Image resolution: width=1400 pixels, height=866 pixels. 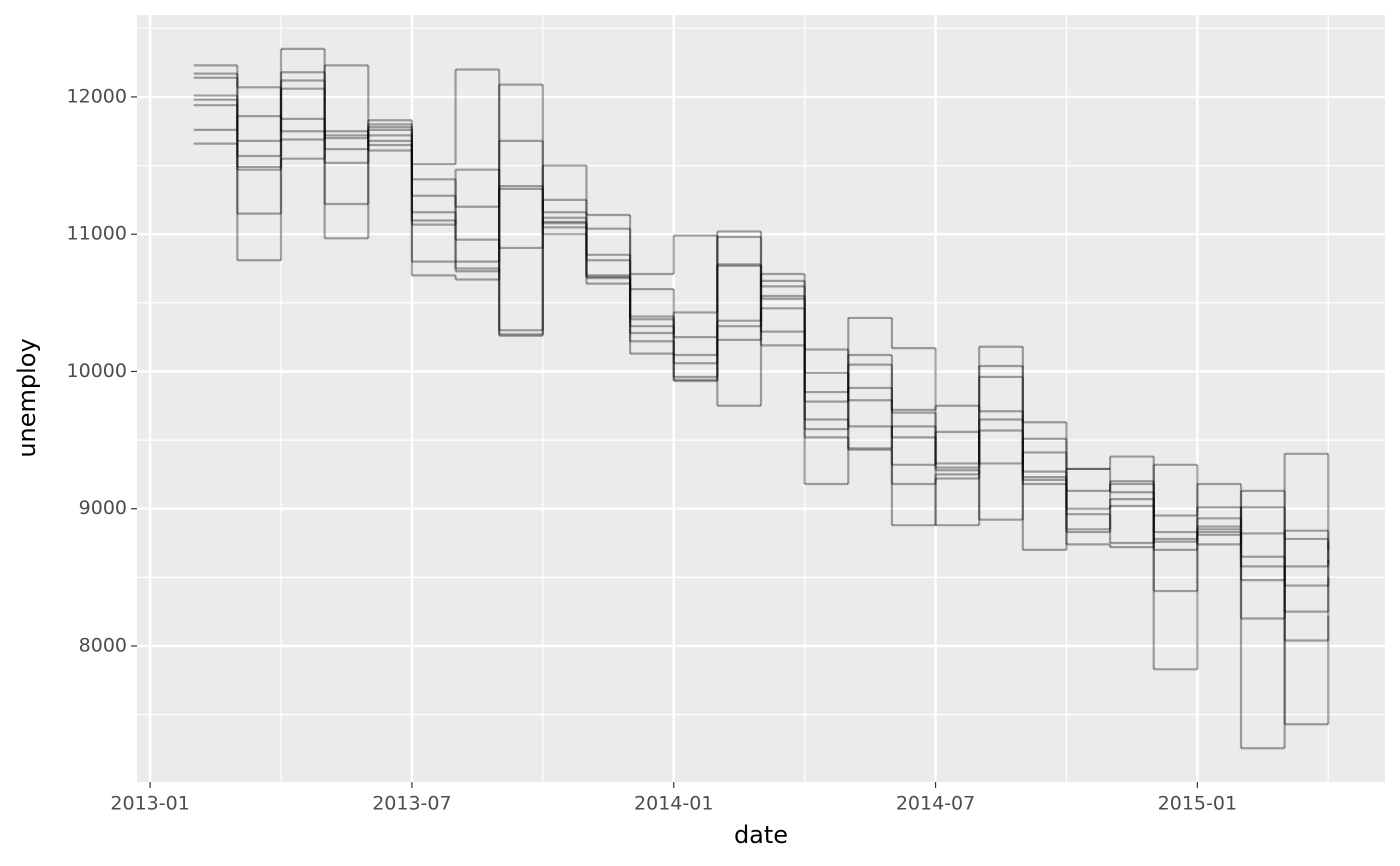 What do you see at coordinates (411, 804) in the screenshot?
I see `x-tick-label: 2013-07` at bounding box center [411, 804].